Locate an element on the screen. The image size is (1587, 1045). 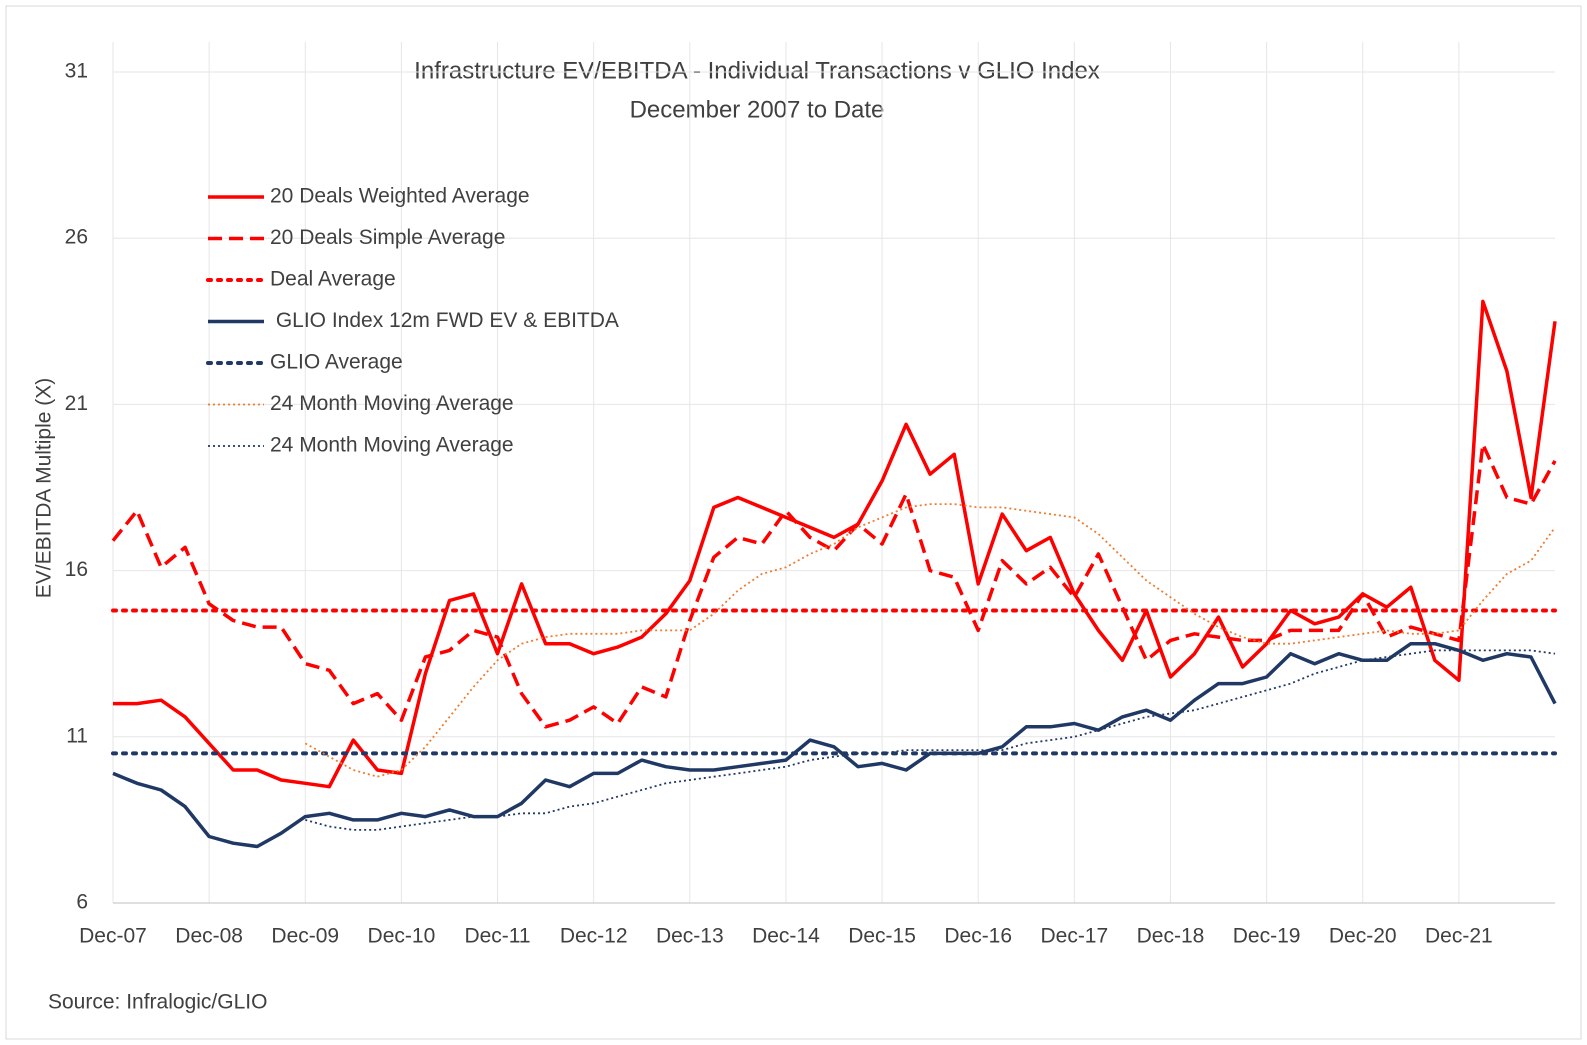
legend-label: 20 Deals Simple Average is located at coordinates (387, 237).